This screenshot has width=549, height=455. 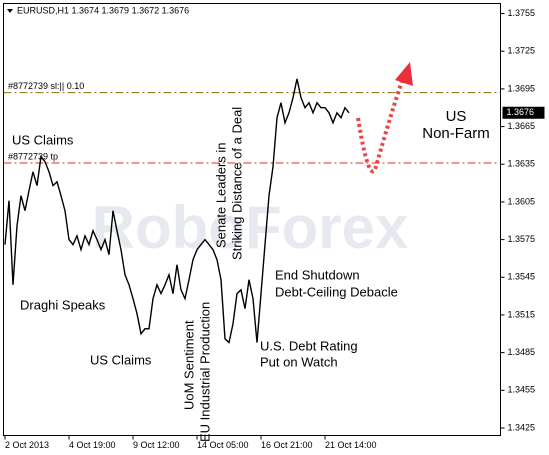 I want to click on x-tick-label: 21 Oct 14:00, so click(x=351, y=445).